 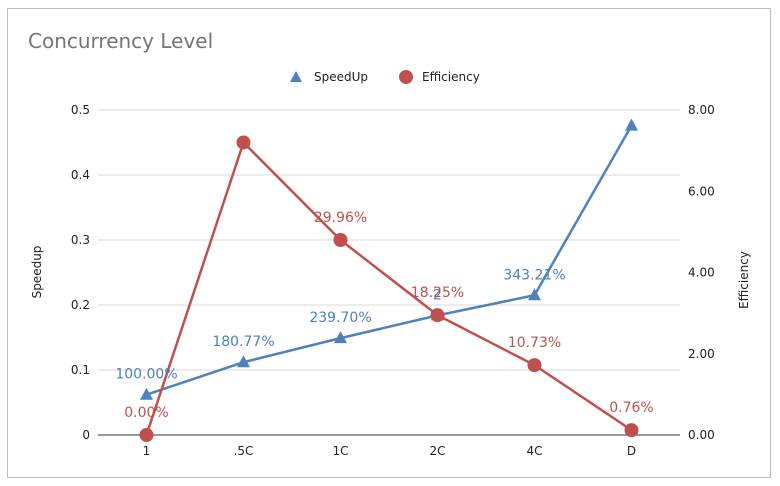 I want to click on x-axis-ticks: 1 .5C 1C 2C 4C D, so click(x=389, y=451).